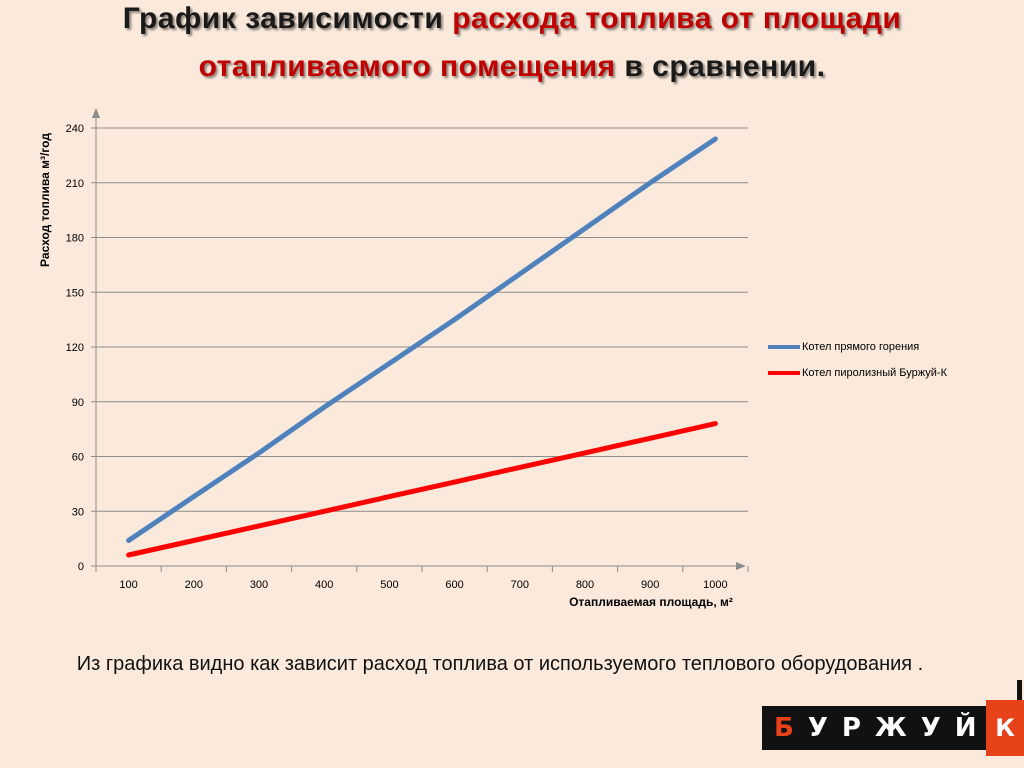 The image size is (1024, 768). I want to click on y-tick-label-30: 30, so click(78, 512).